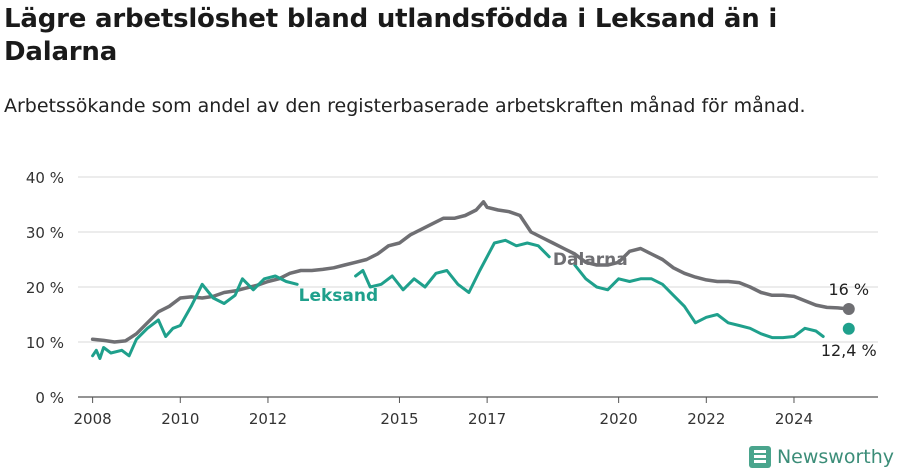  I want to click on y-axis-ticks: 0 % 10 % 20 % 30 % 40 %, so click(45, 288).